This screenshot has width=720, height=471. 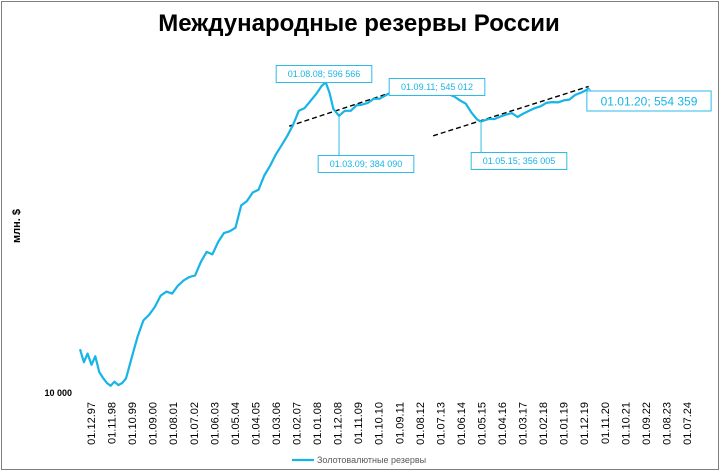 What do you see at coordinates (565, 423) in the screenshot?
I see `x-tick-label: 01.01.19` at bounding box center [565, 423].